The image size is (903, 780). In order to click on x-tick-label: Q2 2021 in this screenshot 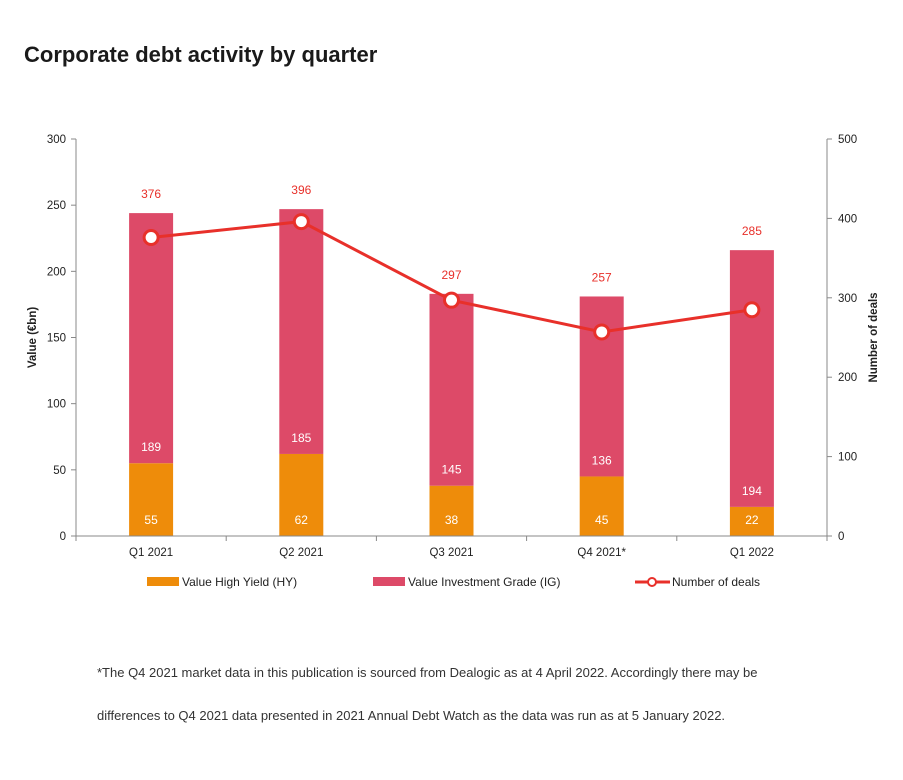, I will do `click(301, 553)`.